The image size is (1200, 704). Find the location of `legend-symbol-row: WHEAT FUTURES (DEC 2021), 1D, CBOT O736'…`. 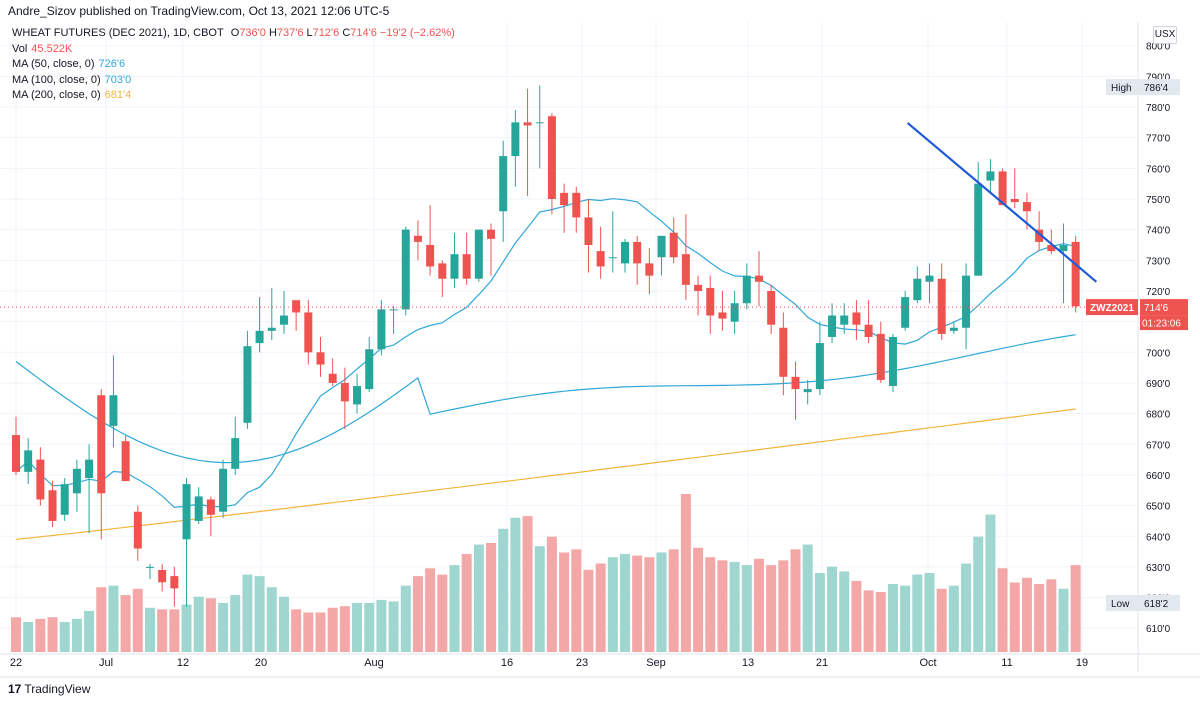

legend-symbol-row: WHEAT FUTURES (DEC 2021), 1D, CBOT O736'… is located at coordinates (233, 34).